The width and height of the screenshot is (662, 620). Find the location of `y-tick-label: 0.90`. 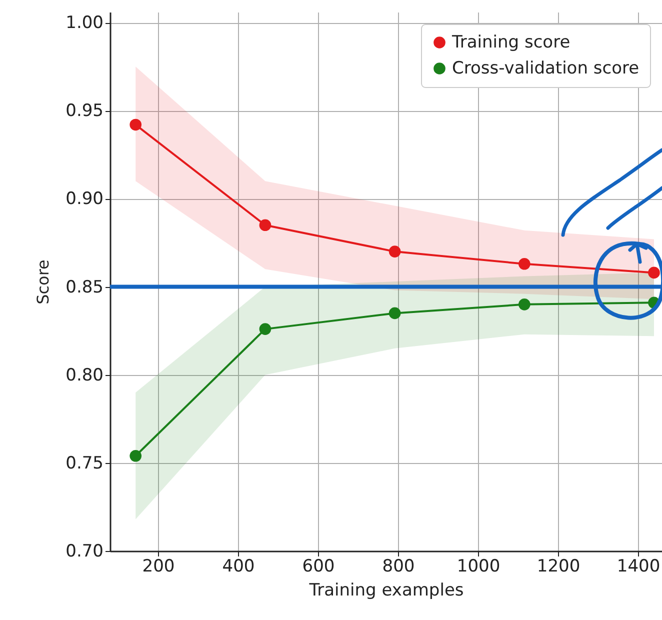

y-tick-label: 0.90 is located at coordinates (85, 199).